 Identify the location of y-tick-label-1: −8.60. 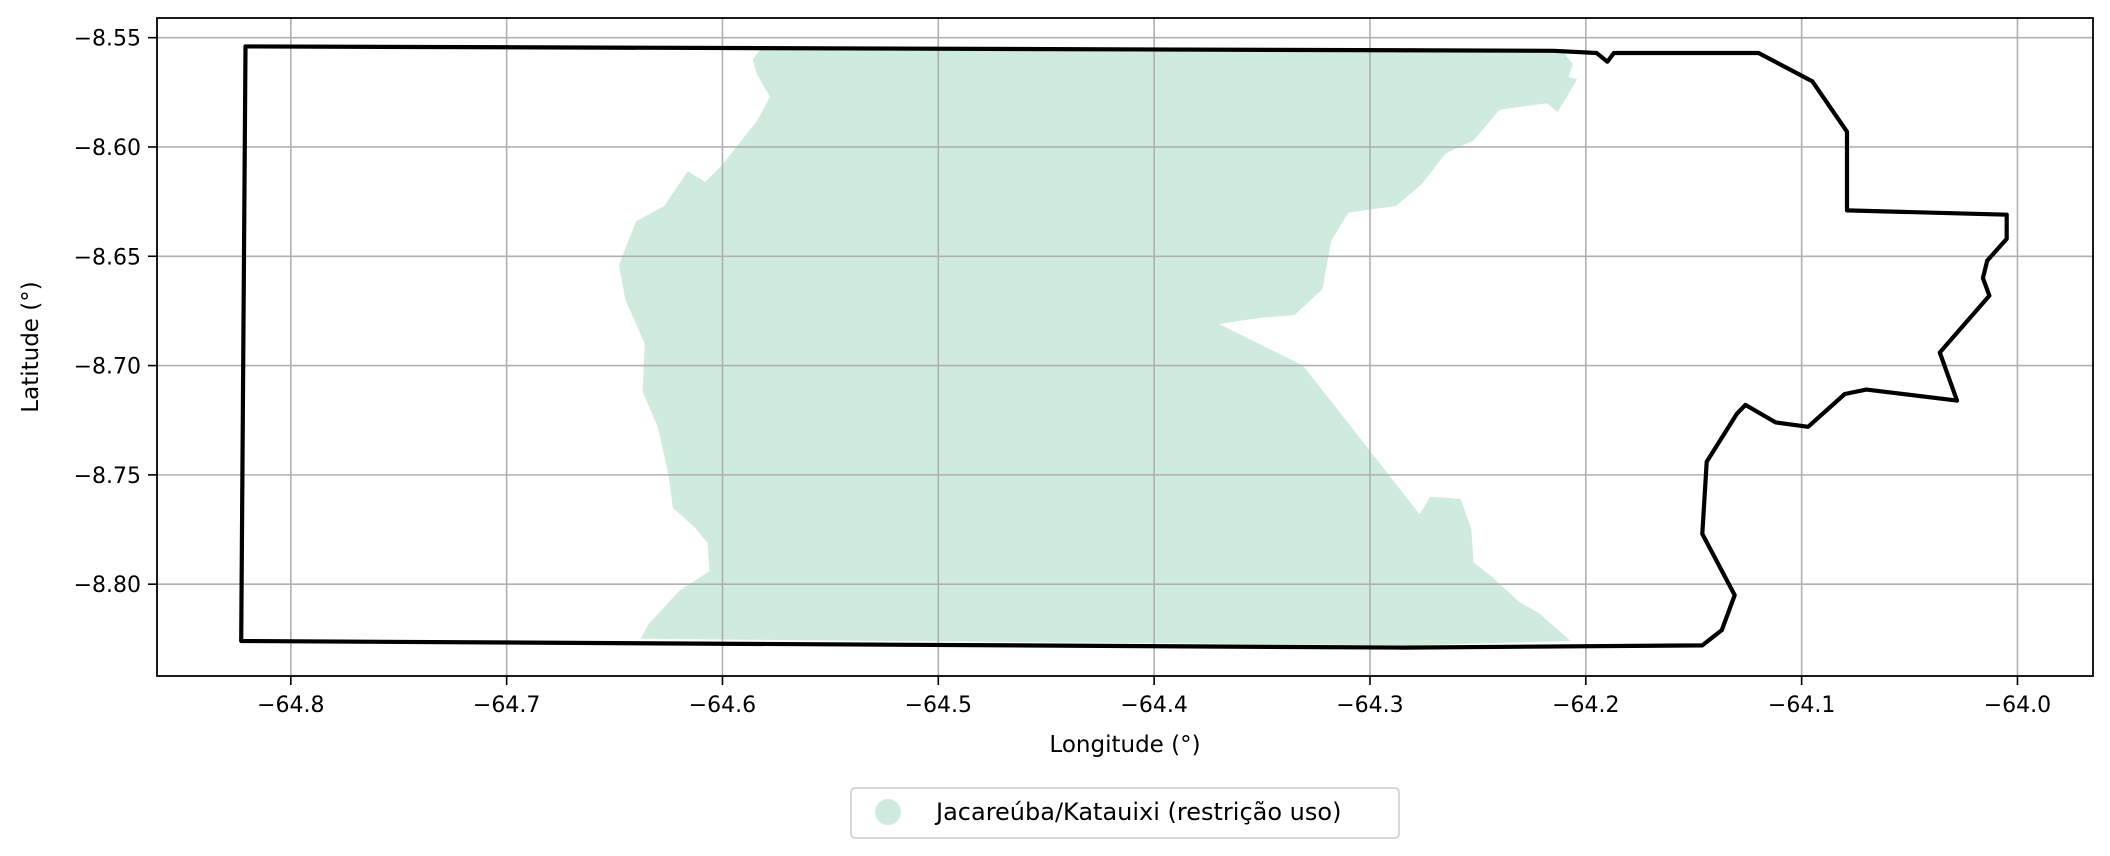
(107, 148).